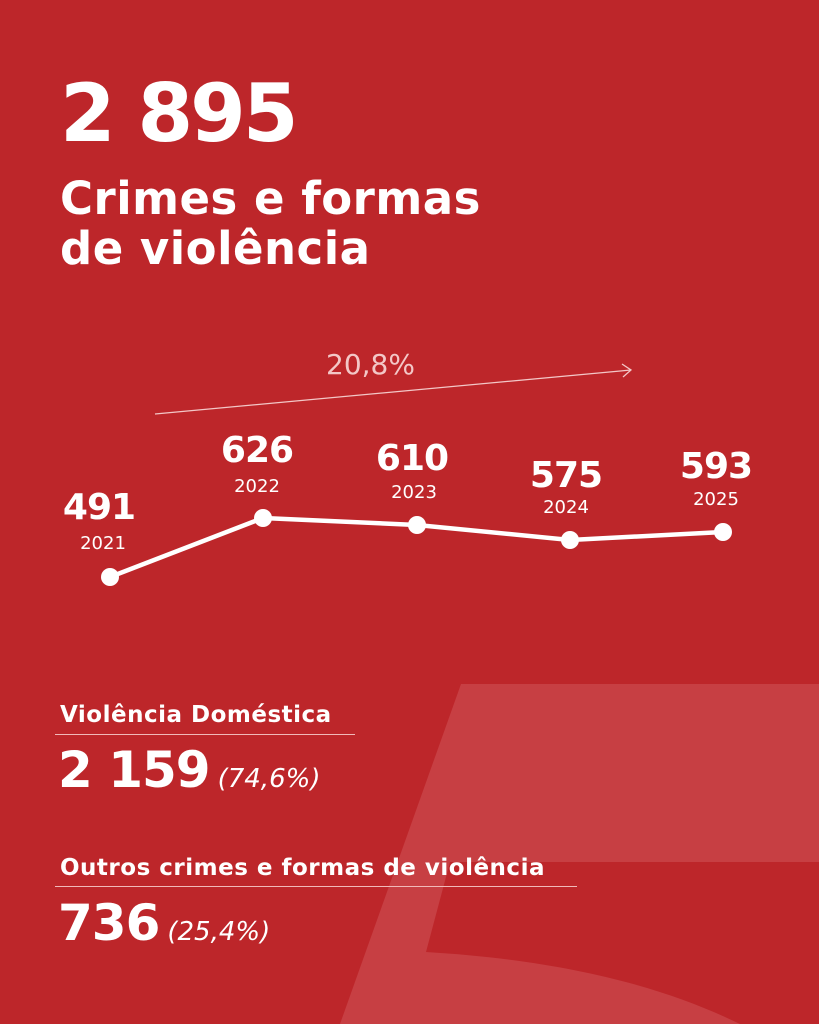 This screenshot has width=819, height=1024. What do you see at coordinates (196, 715) in the screenshot?
I see `category-label-domestic: Violência Doméstica` at bounding box center [196, 715].